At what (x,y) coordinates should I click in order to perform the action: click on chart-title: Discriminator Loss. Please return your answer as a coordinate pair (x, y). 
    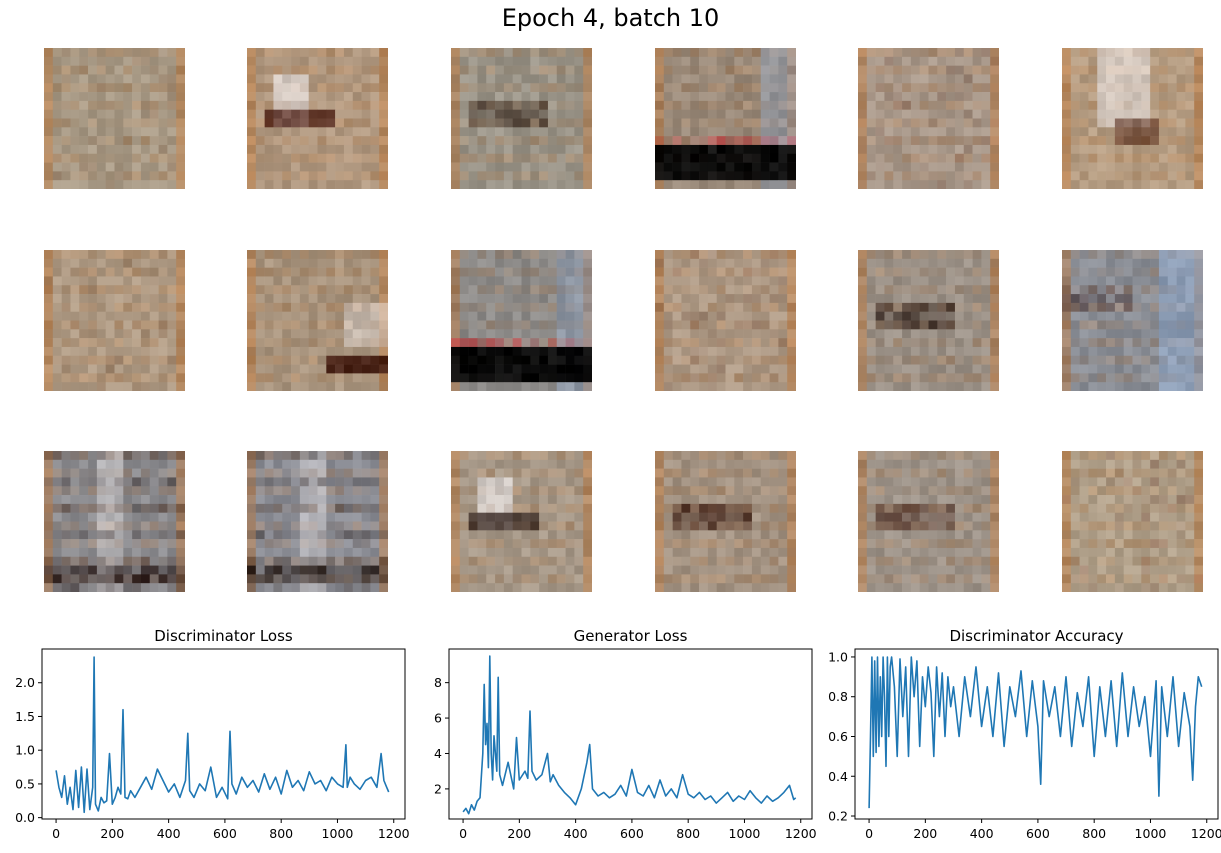
    Looking at the image, I should click on (223, 636).